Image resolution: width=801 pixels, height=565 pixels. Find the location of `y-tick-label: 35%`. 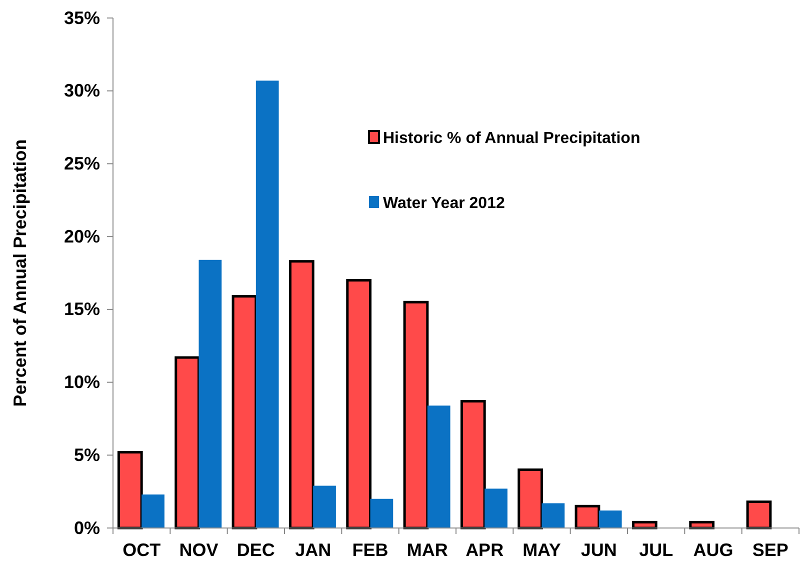

y-tick-label: 35% is located at coordinates (82, 18).